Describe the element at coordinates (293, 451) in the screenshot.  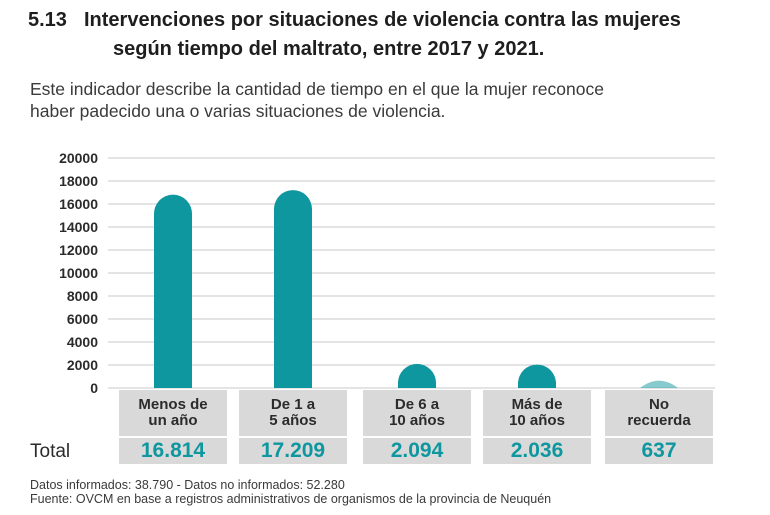
I see `total-value: 17.209` at that location.